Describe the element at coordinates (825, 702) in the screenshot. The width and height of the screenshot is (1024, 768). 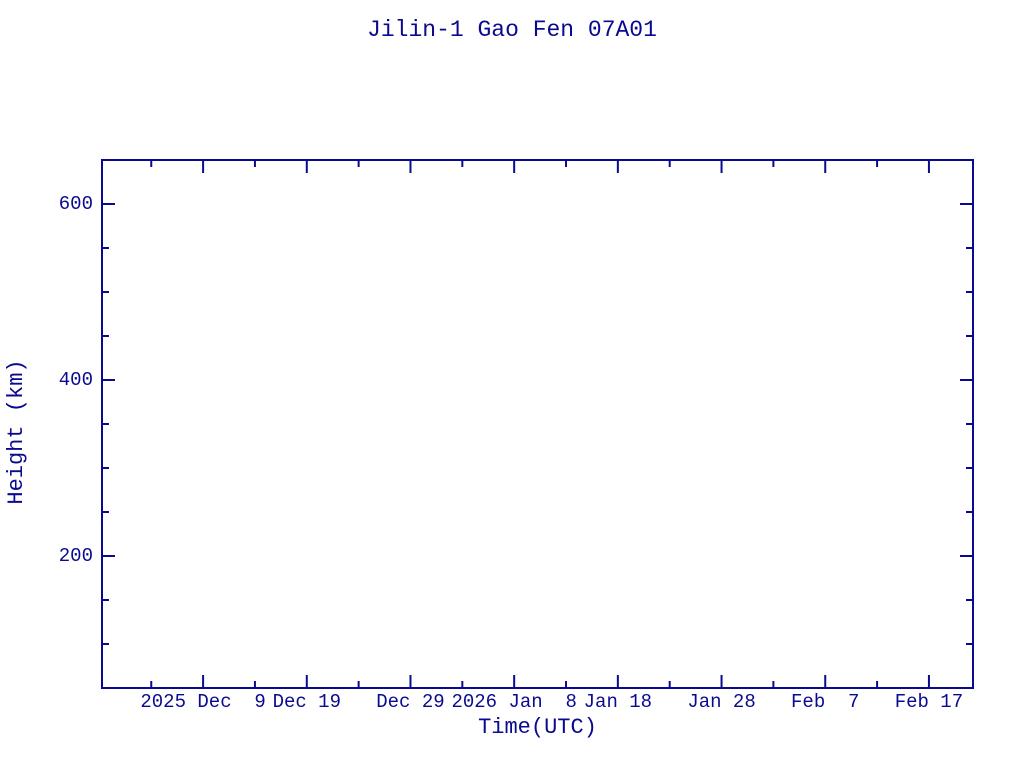
I see `x-tick-label: Feb 7` at that location.